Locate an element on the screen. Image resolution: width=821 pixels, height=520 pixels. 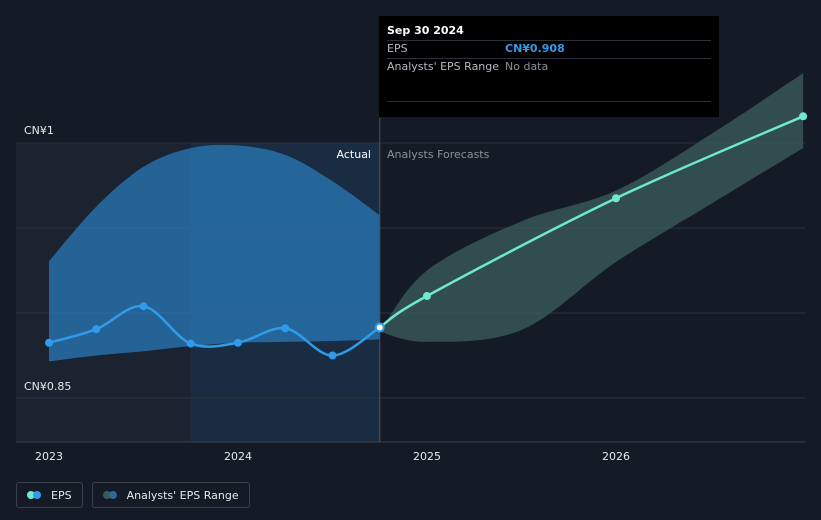
y-tick-label: CN¥0.85 is located at coordinates (47, 386).